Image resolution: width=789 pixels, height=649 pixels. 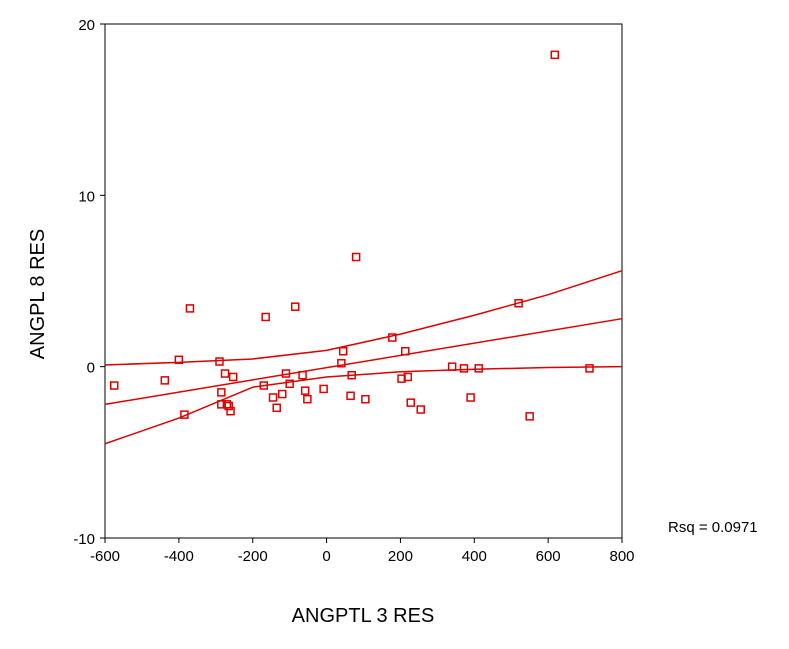 I want to click on y-tick-label: 20, so click(x=86, y=25).